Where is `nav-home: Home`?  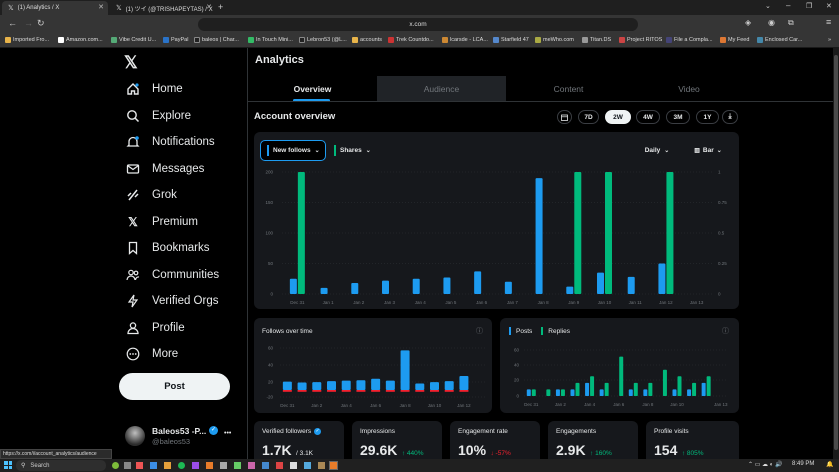 nav-home: Home is located at coordinates (154, 89).